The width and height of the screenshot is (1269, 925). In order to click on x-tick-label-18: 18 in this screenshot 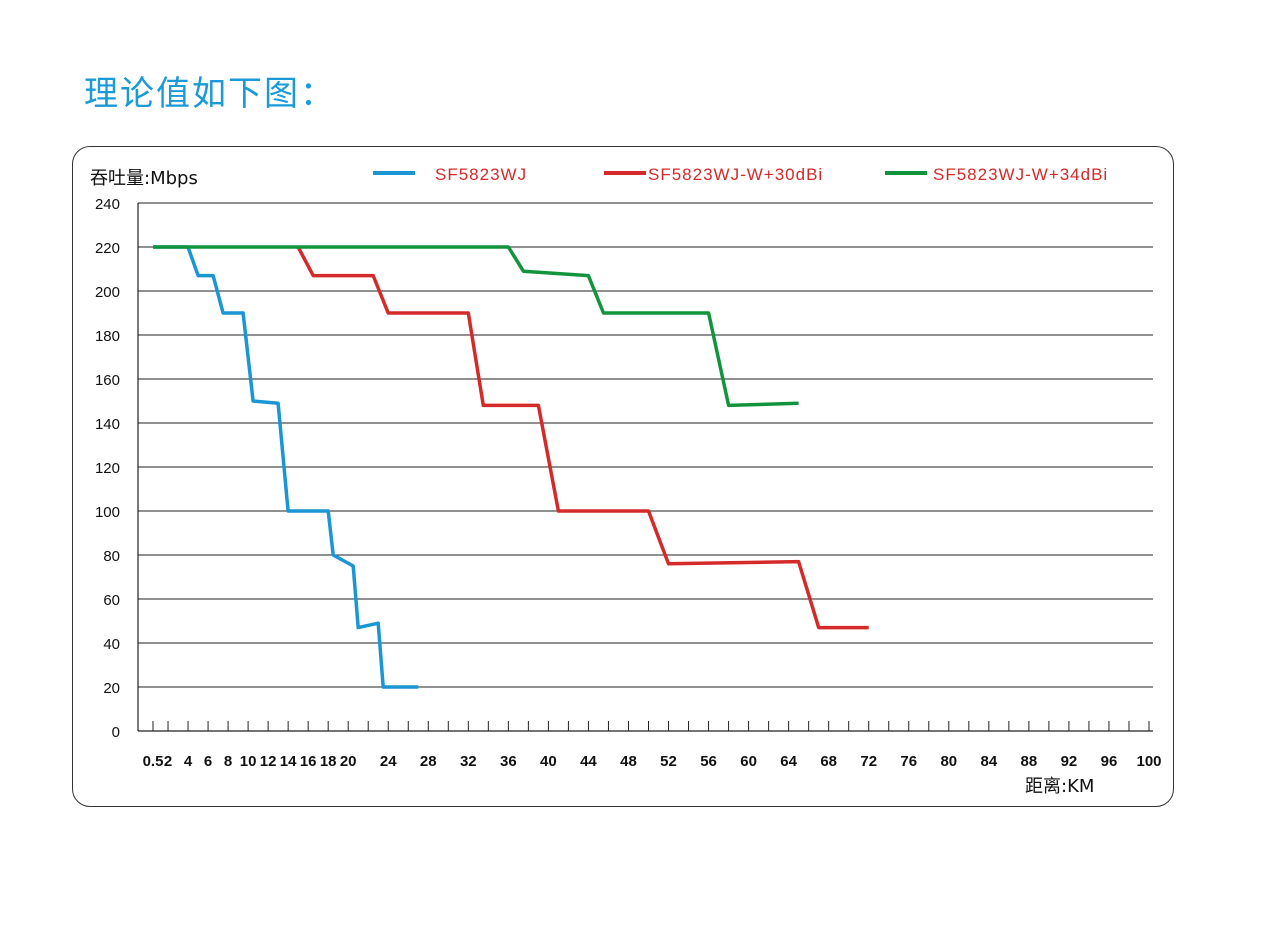, I will do `click(328, 761)`.